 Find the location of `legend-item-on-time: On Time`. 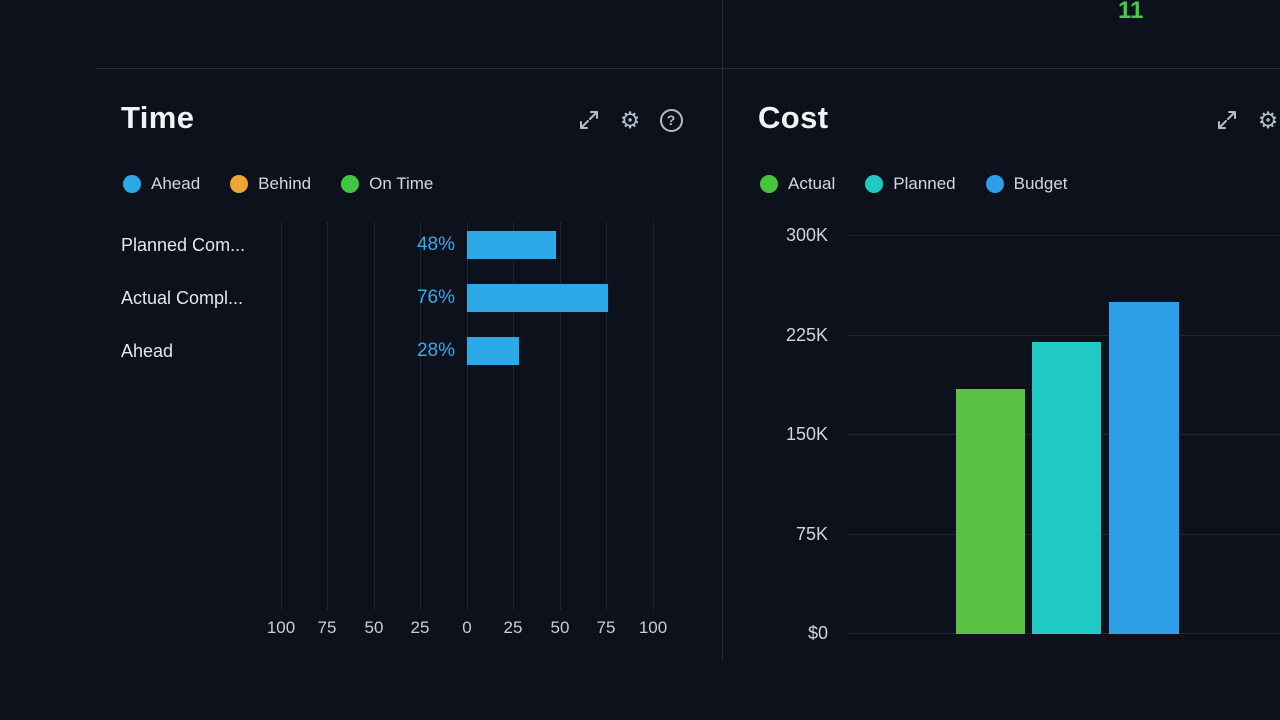

legend-item-on-time: On Time is located at coordinates (387, 184).